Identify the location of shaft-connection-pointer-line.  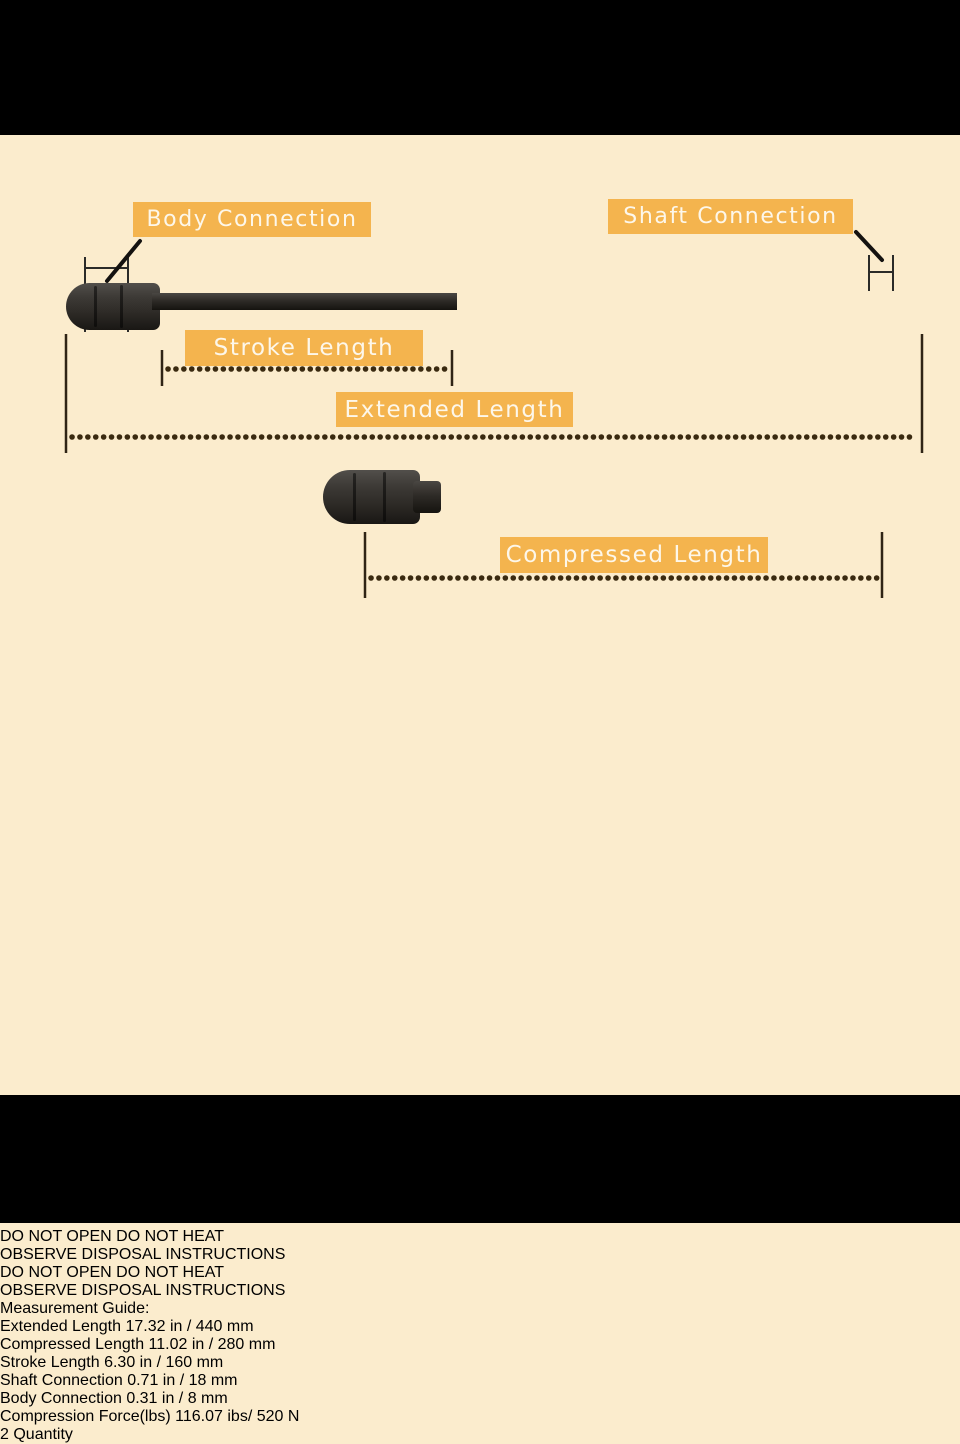
(869, 246).